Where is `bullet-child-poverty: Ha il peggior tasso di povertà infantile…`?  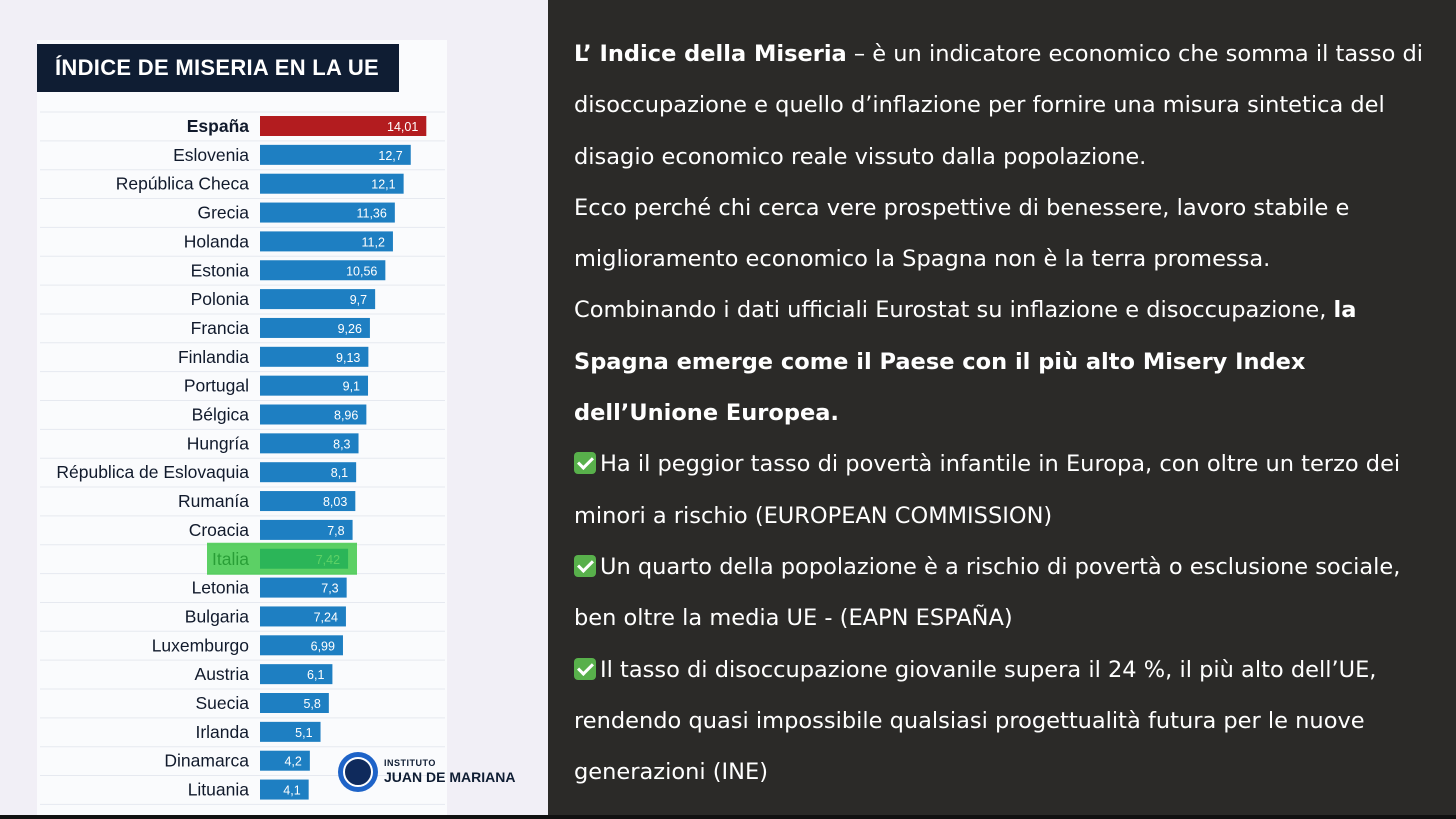
bullet-child-poverty: Ha il peggior tasso di povertà infantile… is located at coordinates (1009, 490).